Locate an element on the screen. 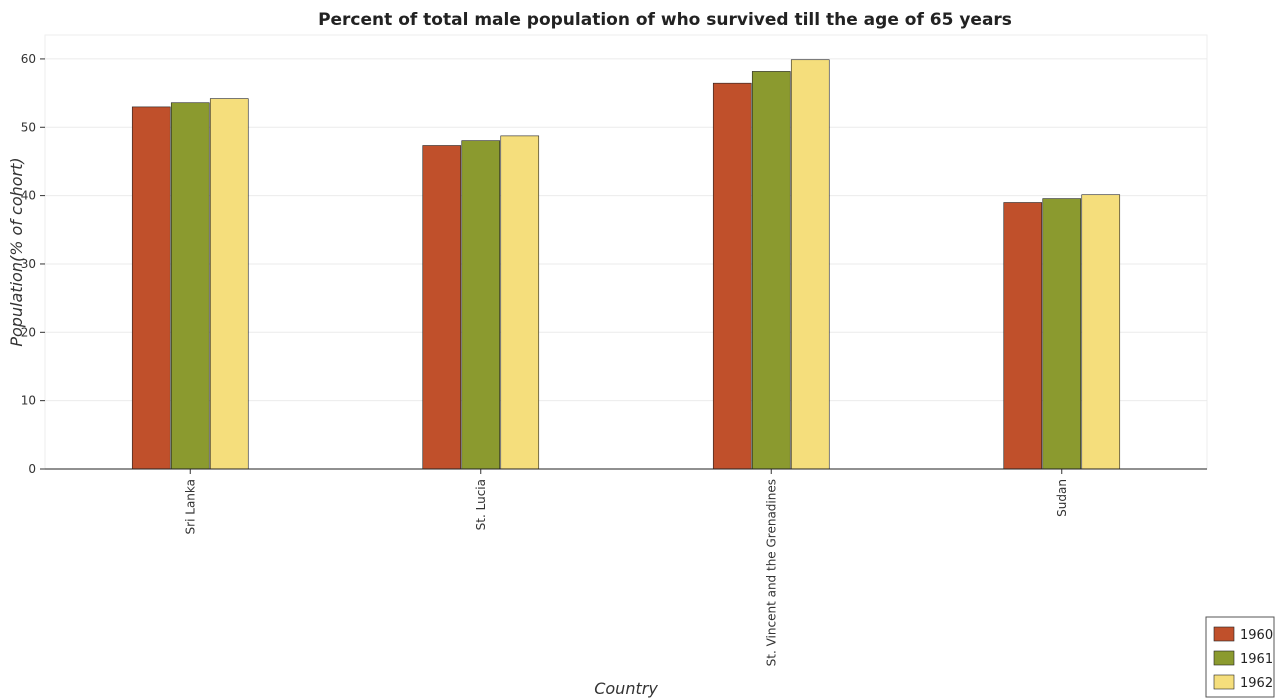  legend: 1960 1961 1962 is located at coordinates (1240, 657).